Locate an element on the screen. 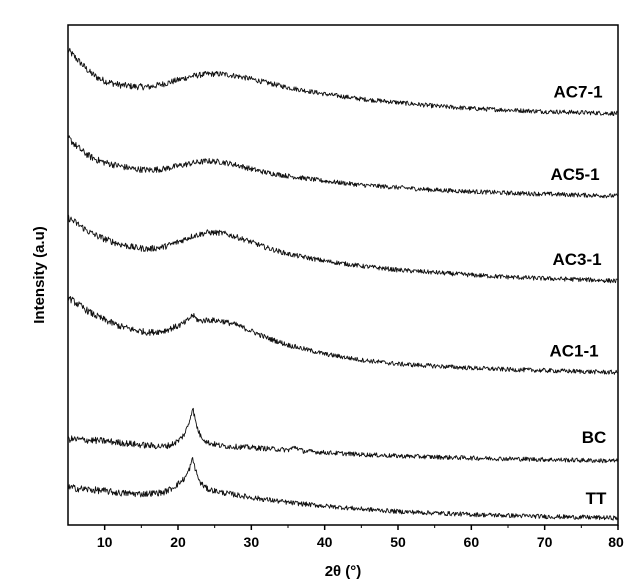 The width and height of the screenshot is (642, 586). series-line-tt is located at coordinates (343, 489).